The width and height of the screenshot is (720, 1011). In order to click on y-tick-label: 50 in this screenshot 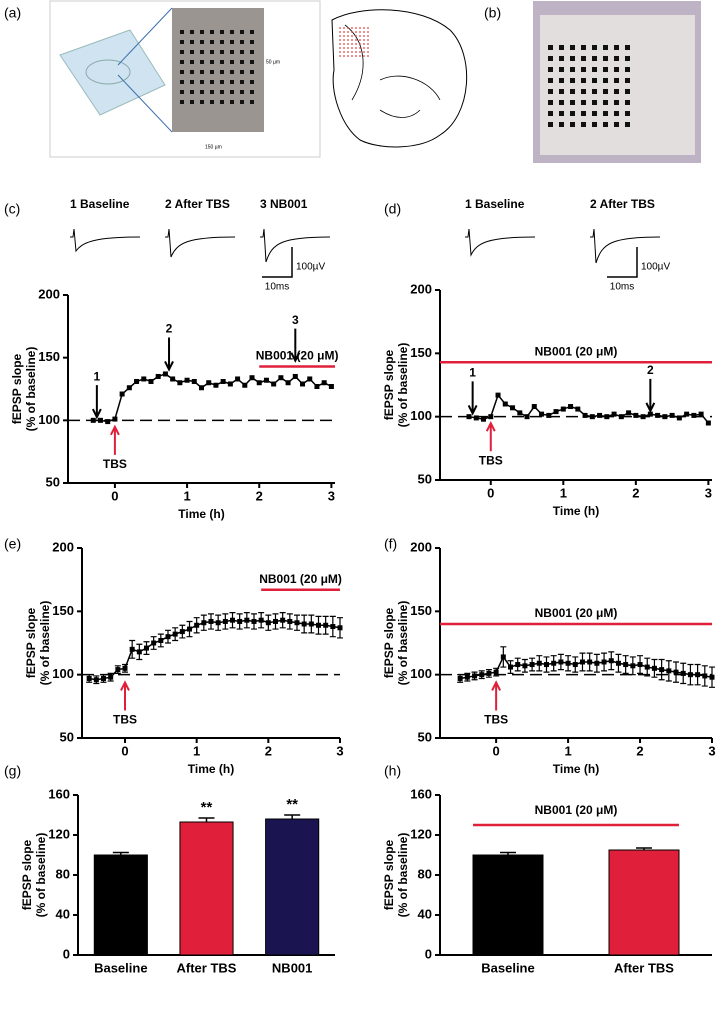, I will do `click(425, 478)`.